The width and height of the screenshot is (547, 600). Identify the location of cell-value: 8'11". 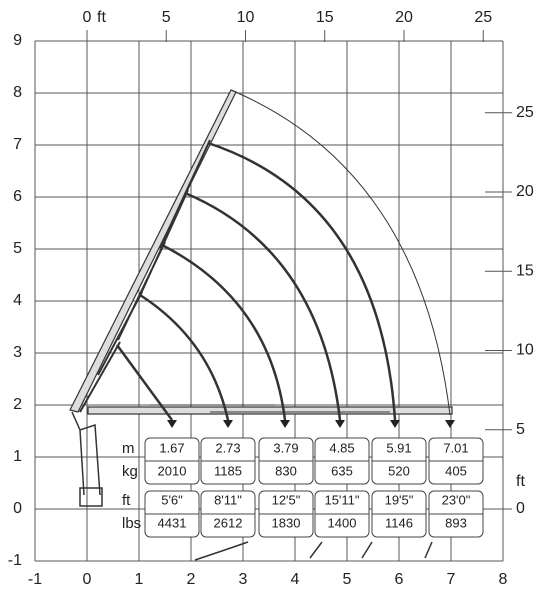
(228, 499).